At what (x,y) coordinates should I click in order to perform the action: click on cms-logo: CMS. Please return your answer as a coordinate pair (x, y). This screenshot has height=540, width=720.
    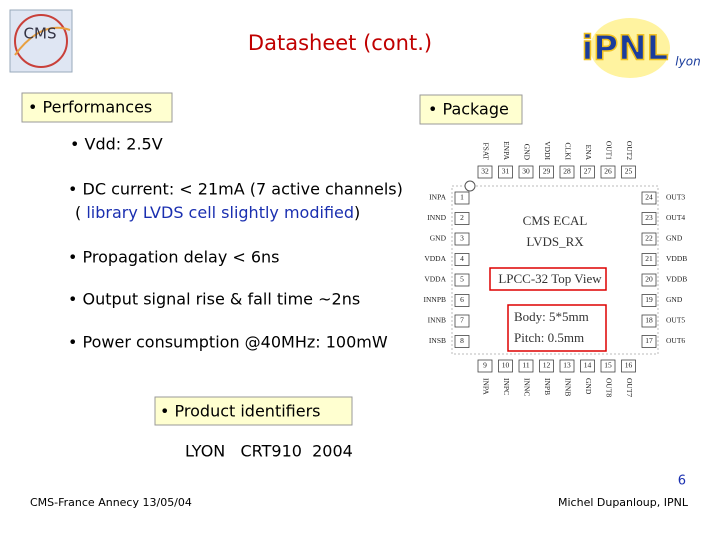
    Looking at the image, I should click on (41, 41).